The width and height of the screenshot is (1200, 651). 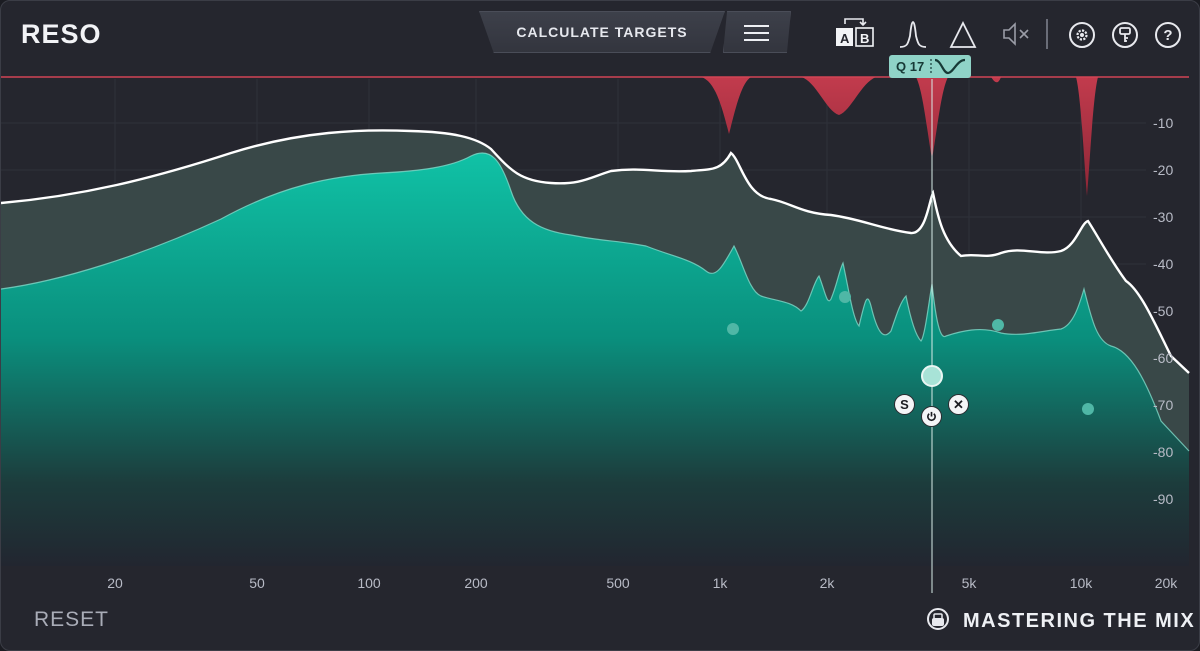 What do you see at coordinates (963, 34) in the screenshot?
I see `triangle-icon` at bounding box center [963, 34].